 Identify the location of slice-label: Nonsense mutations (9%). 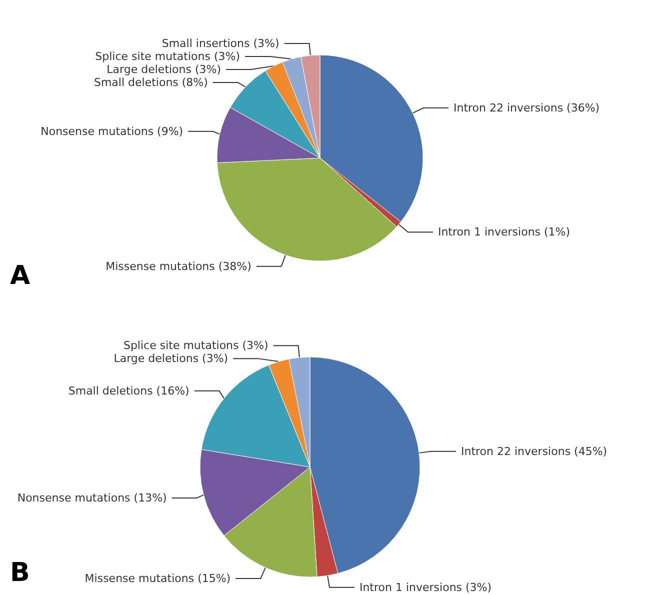
(112, 131).